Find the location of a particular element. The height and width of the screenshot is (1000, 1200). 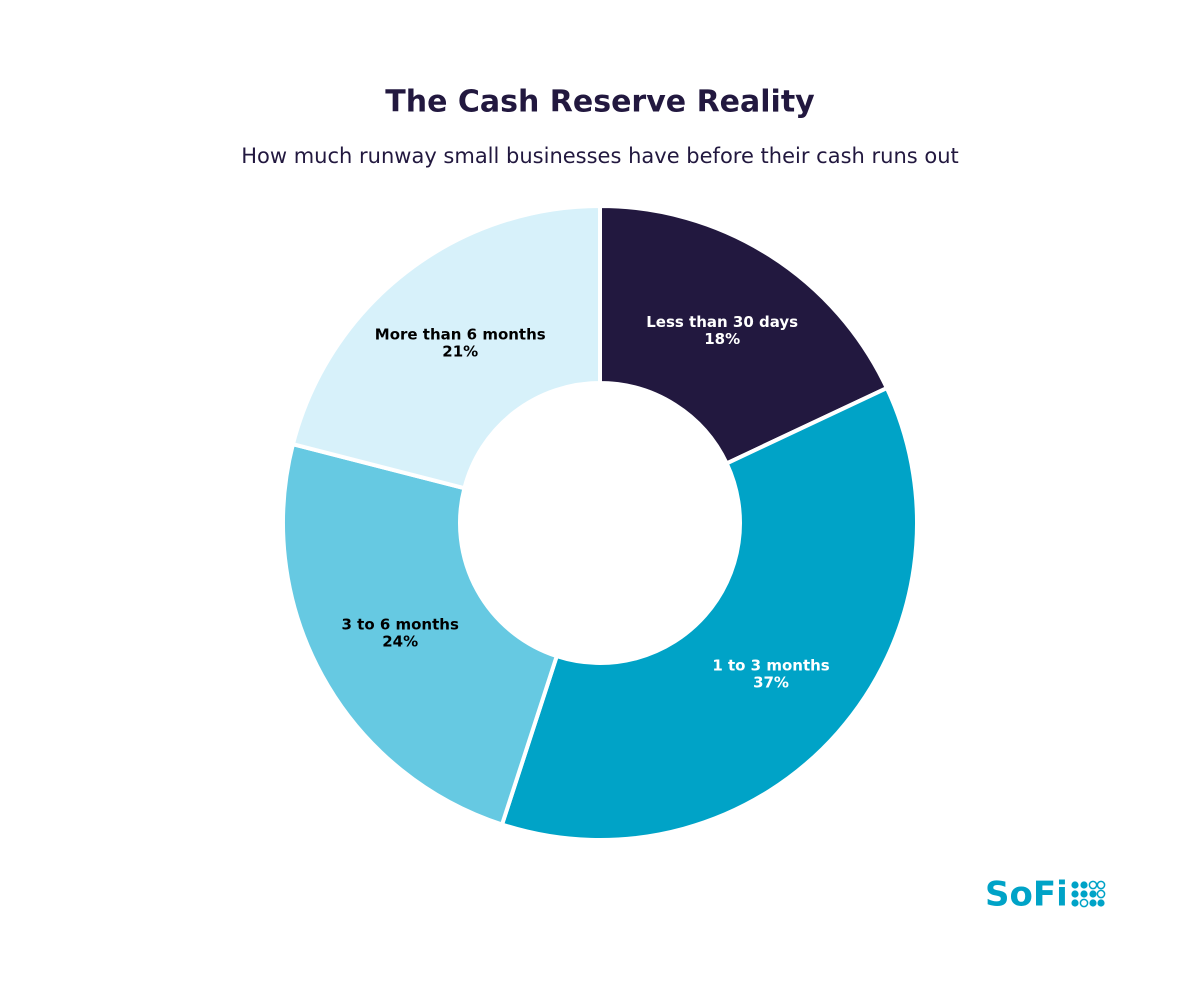

slice-value-label: 37% is located at coordinates (771, 682).